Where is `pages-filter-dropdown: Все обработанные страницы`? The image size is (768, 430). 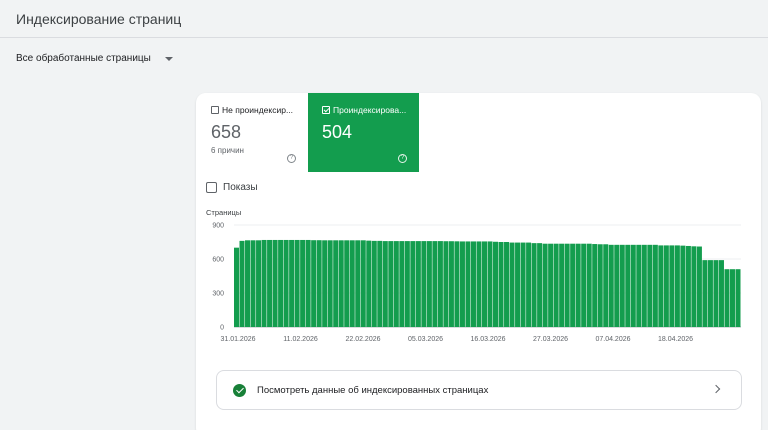 pages-filter-dropdown: Все обработанные страницы is located at coordinates (94, 58).